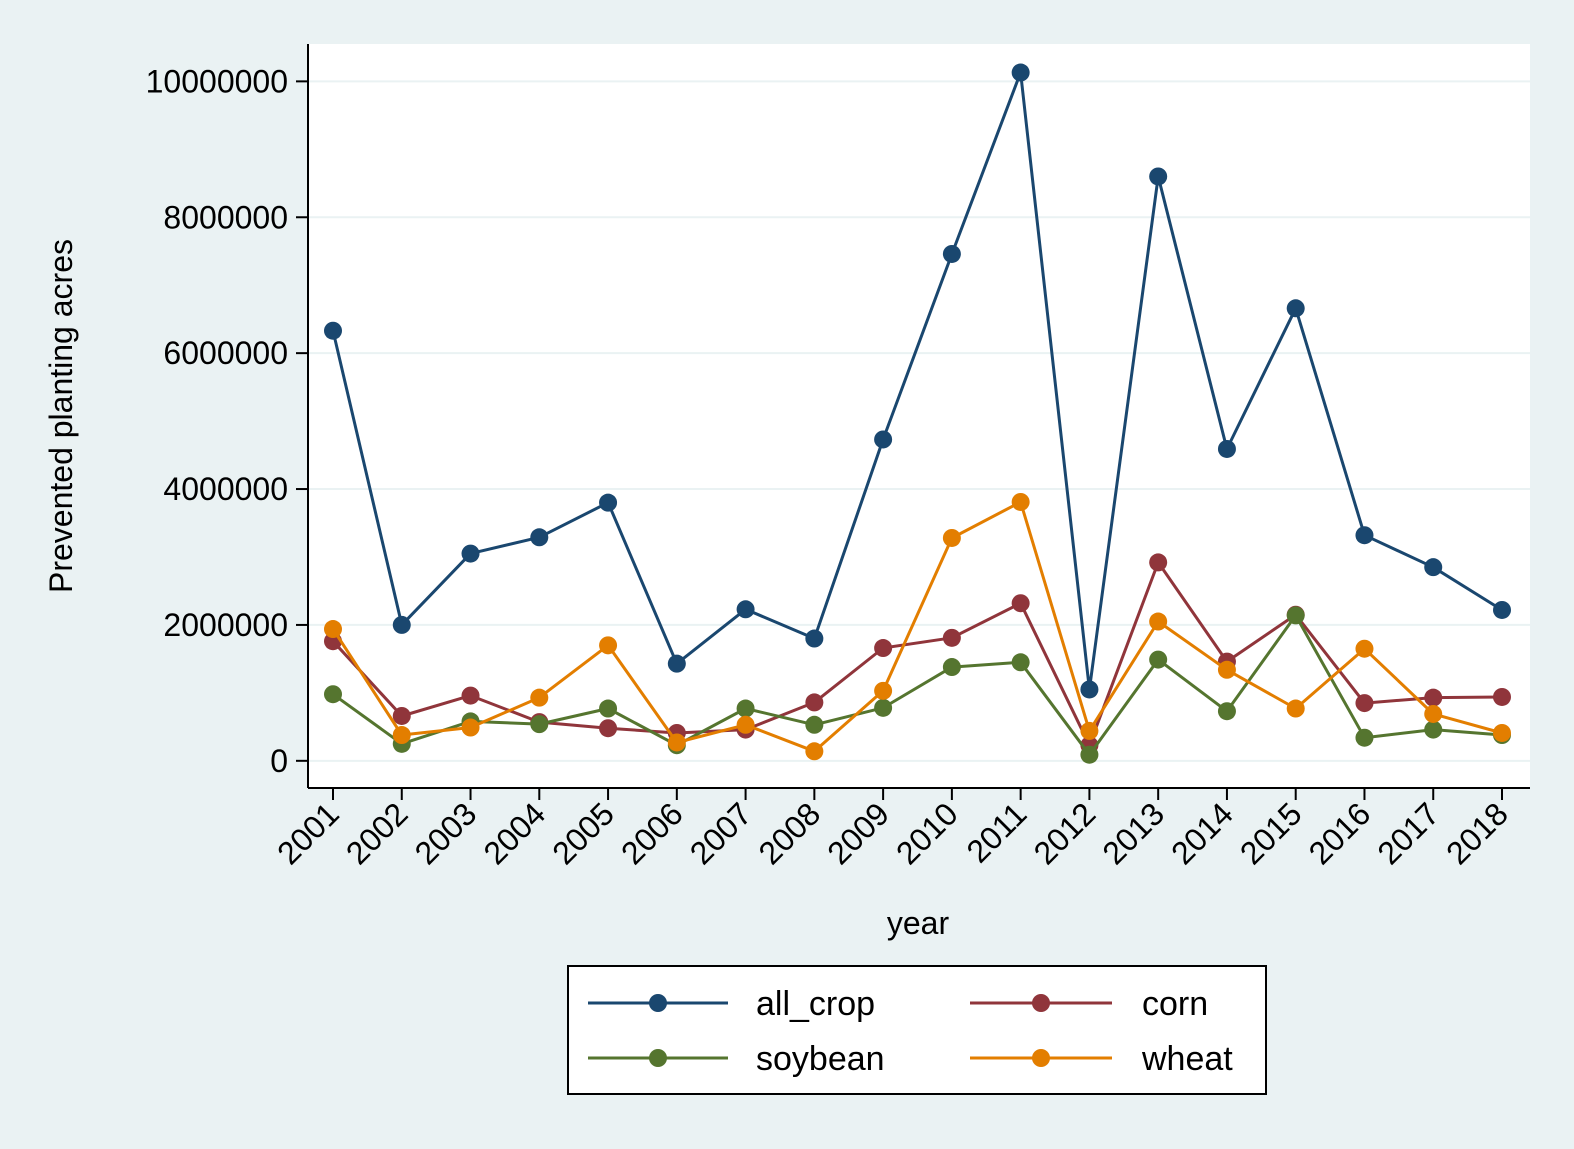 The height and width of the screenshot is (1149, 1574). I want to click on y-tick-label: 8000000, so click(225, 217).